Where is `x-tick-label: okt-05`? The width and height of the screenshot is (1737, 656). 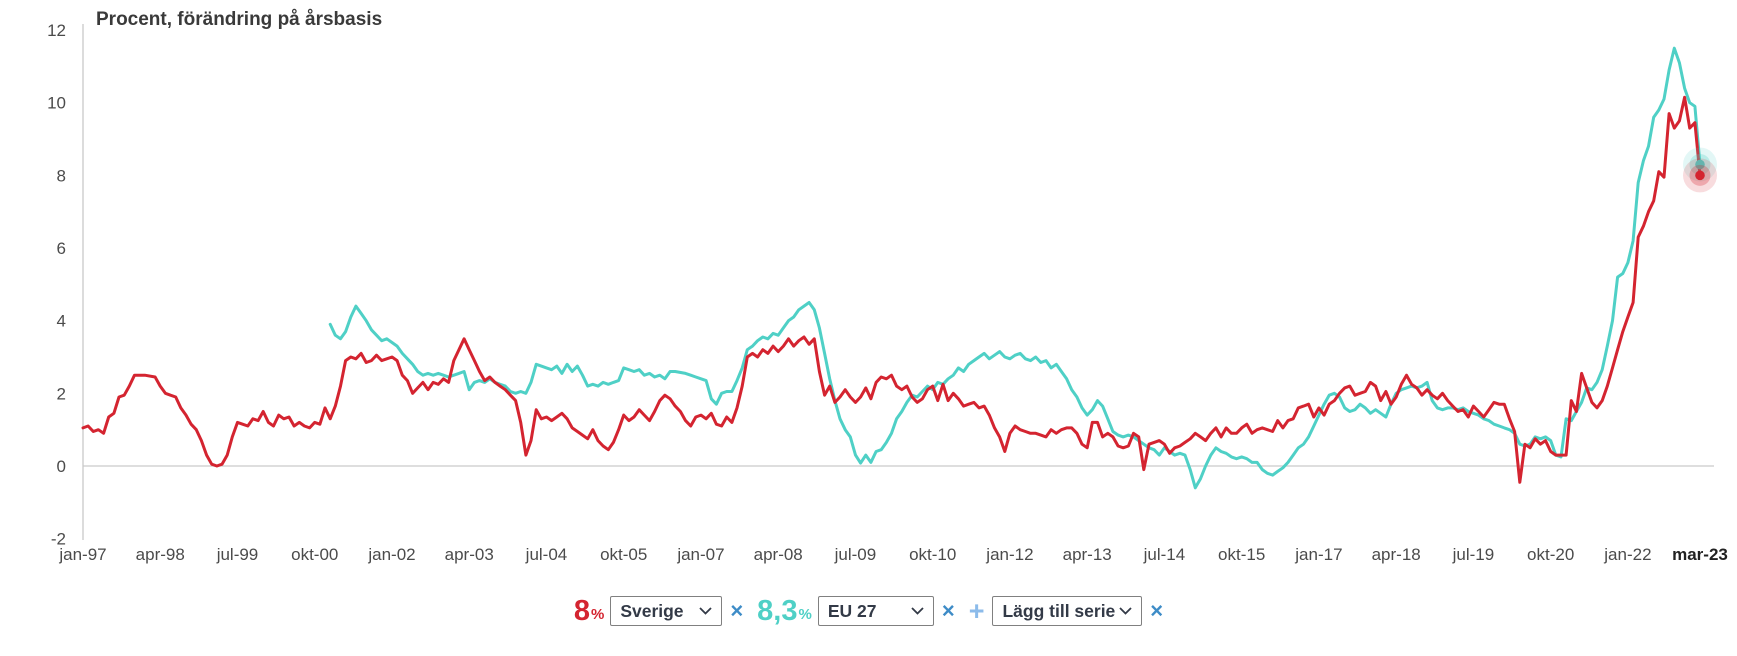
x-tick-label: okt-05 is located at coordinates (623, 554).